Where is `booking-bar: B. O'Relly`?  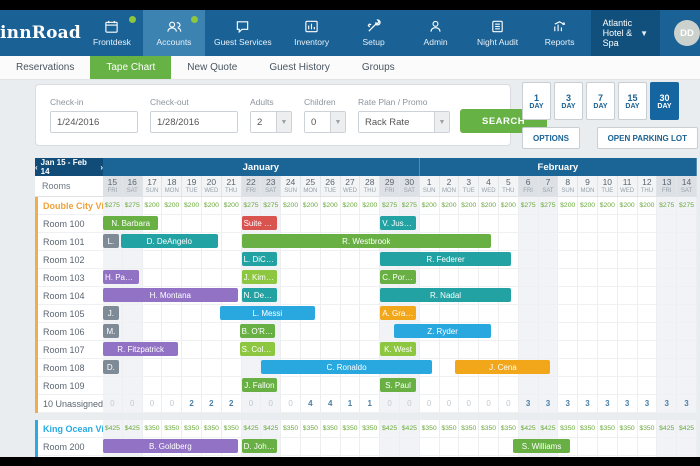 booking-bar: B. O'Relly is located at coordinates (257, 331).